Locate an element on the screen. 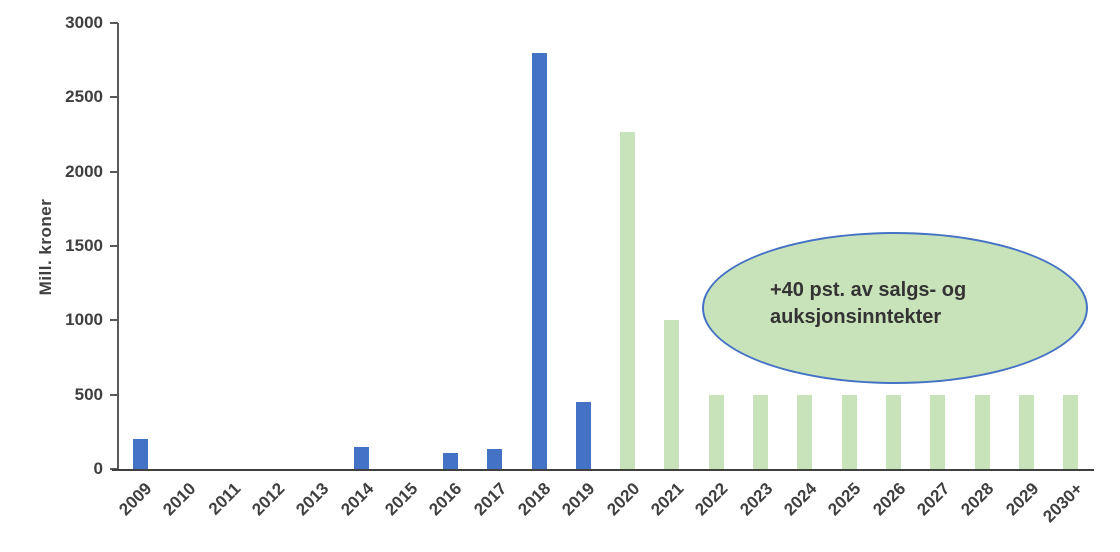 The height and width of the screenshot is (552, 1120). bar-2028 is located at coordinates (982, 431).